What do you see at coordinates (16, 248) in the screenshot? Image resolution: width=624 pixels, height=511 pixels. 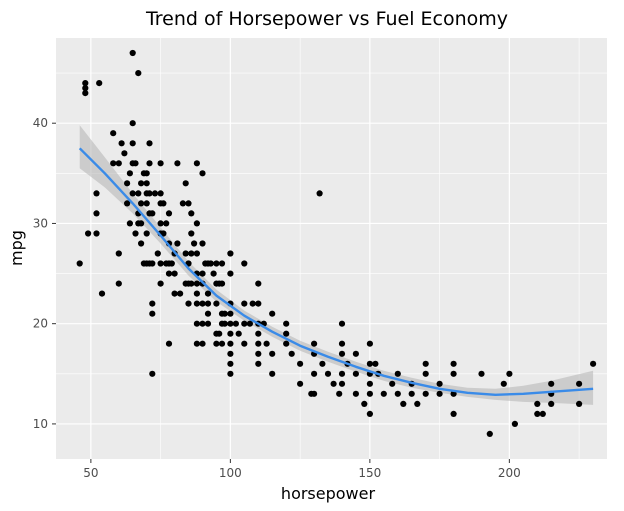 I see `y-axis-label: mpg` at bounding box center [16, 248].